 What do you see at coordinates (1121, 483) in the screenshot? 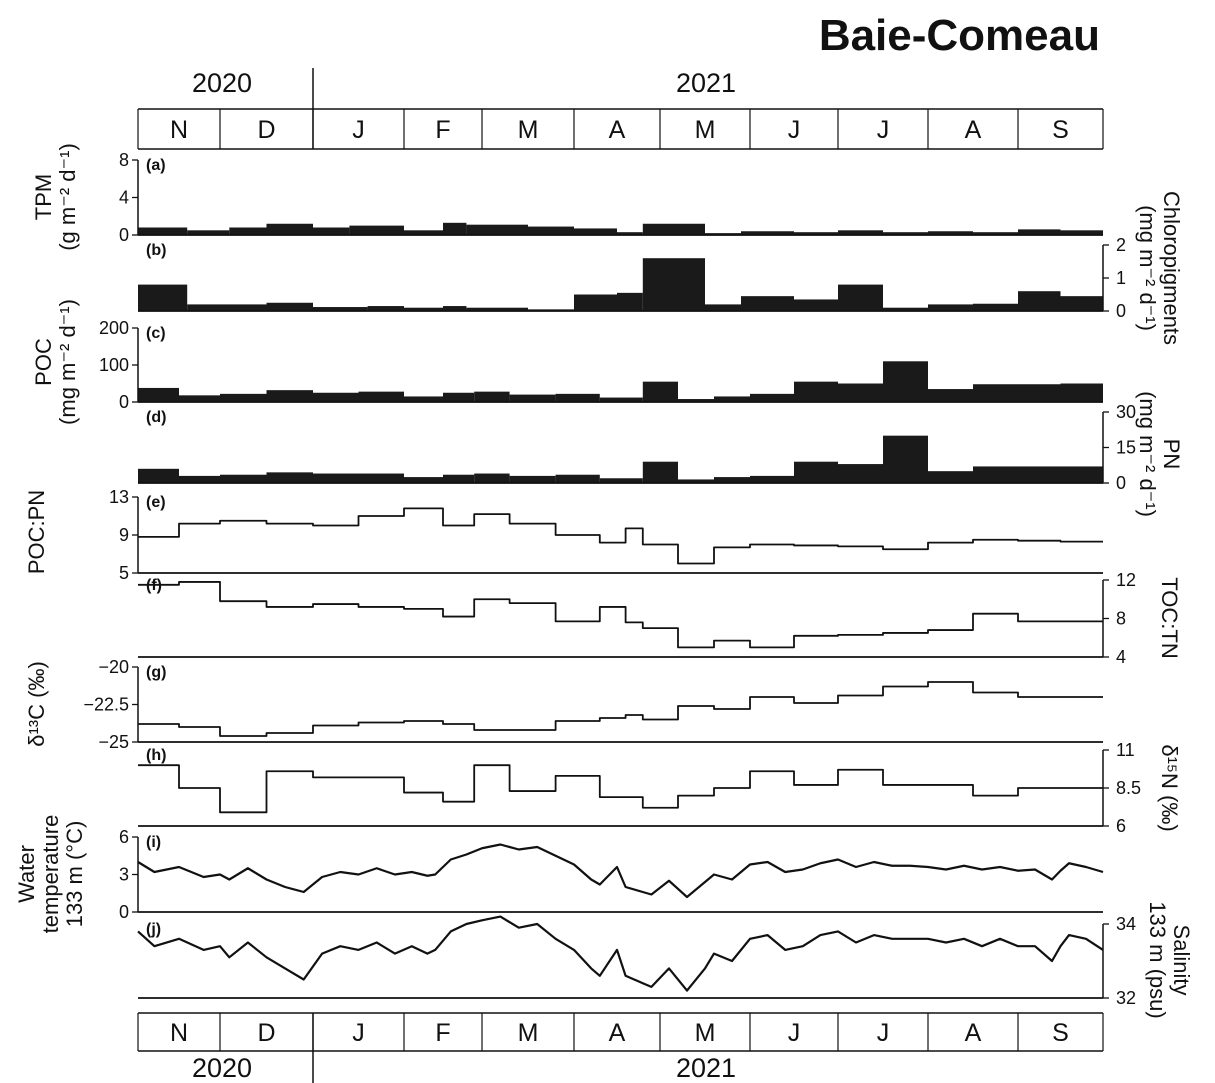
I see `y-tick-label: 0` at bounding box center [1121, 483].